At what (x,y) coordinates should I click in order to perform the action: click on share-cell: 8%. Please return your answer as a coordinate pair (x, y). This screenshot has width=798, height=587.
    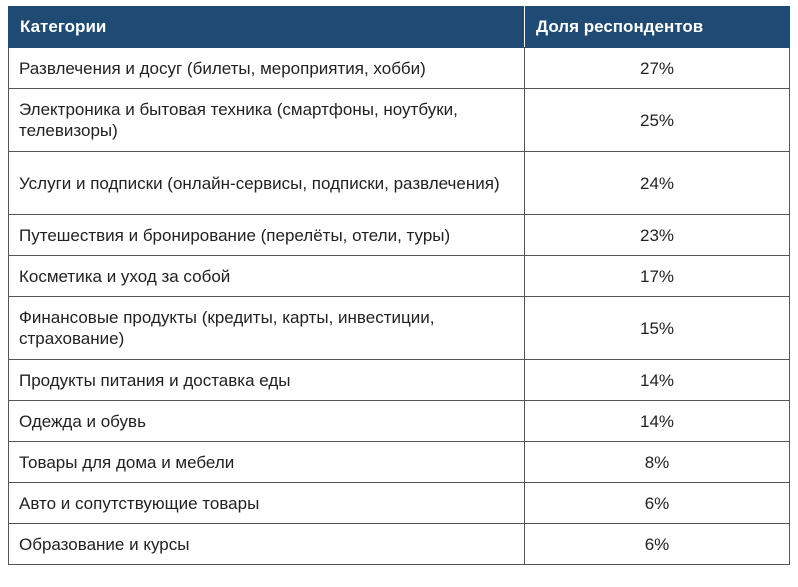
    Looking at the image, I should click on (657, 462).